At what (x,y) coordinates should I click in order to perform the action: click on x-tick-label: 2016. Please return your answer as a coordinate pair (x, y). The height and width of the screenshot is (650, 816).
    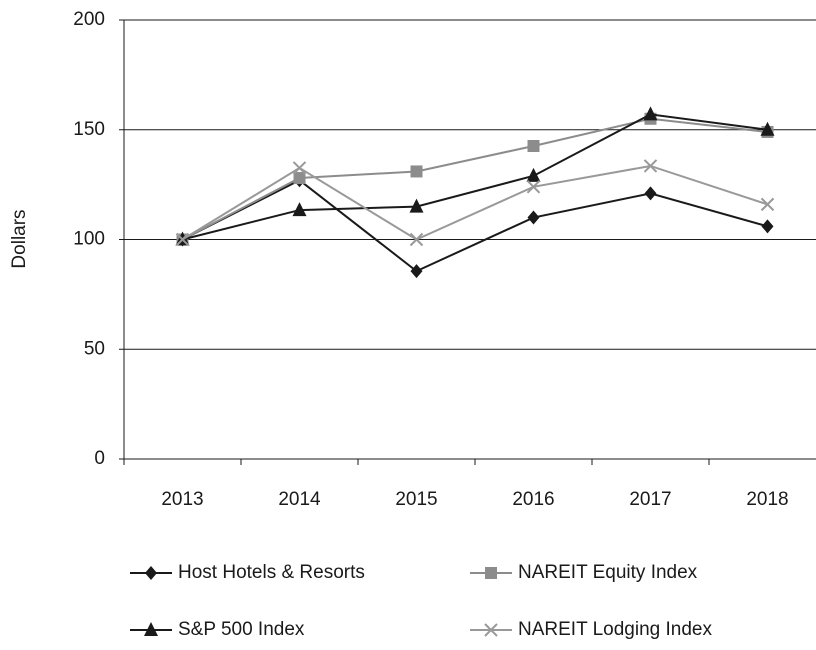
    Looking at the image, I should click on (533, 499).